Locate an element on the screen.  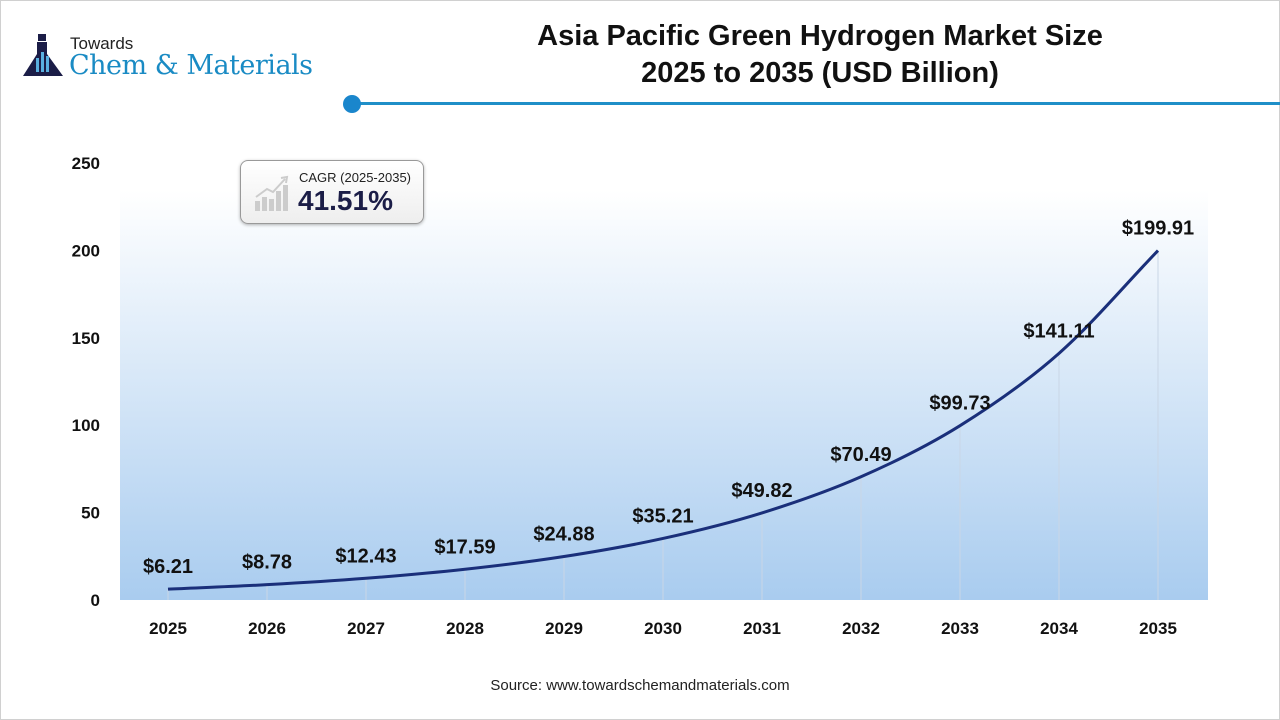
y-tick-label: 100 is located at coordinates (86, 425).